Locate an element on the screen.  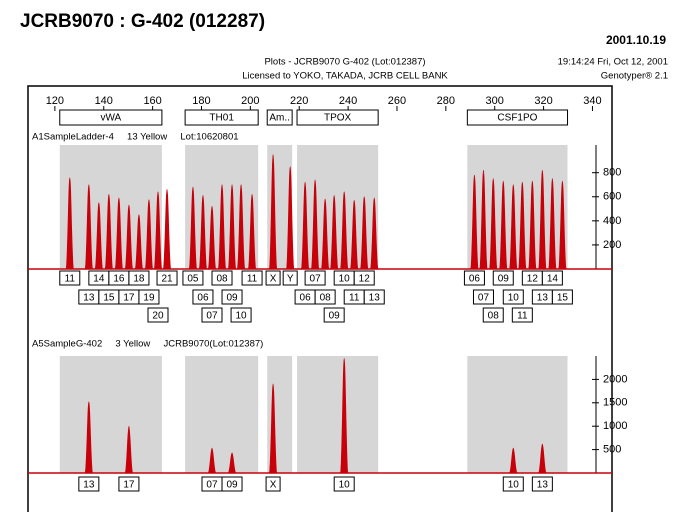
y-tick-label: 500 is located at coordinates (612, 450).